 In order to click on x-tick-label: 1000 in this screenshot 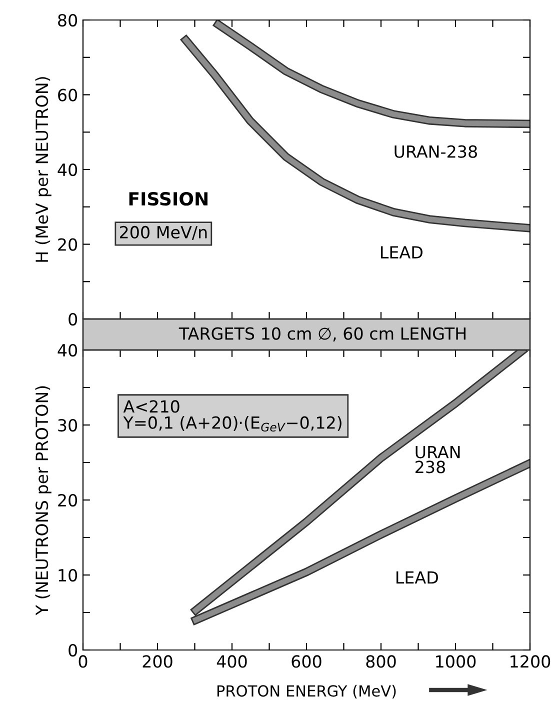, I will do `click(456, 661)`.